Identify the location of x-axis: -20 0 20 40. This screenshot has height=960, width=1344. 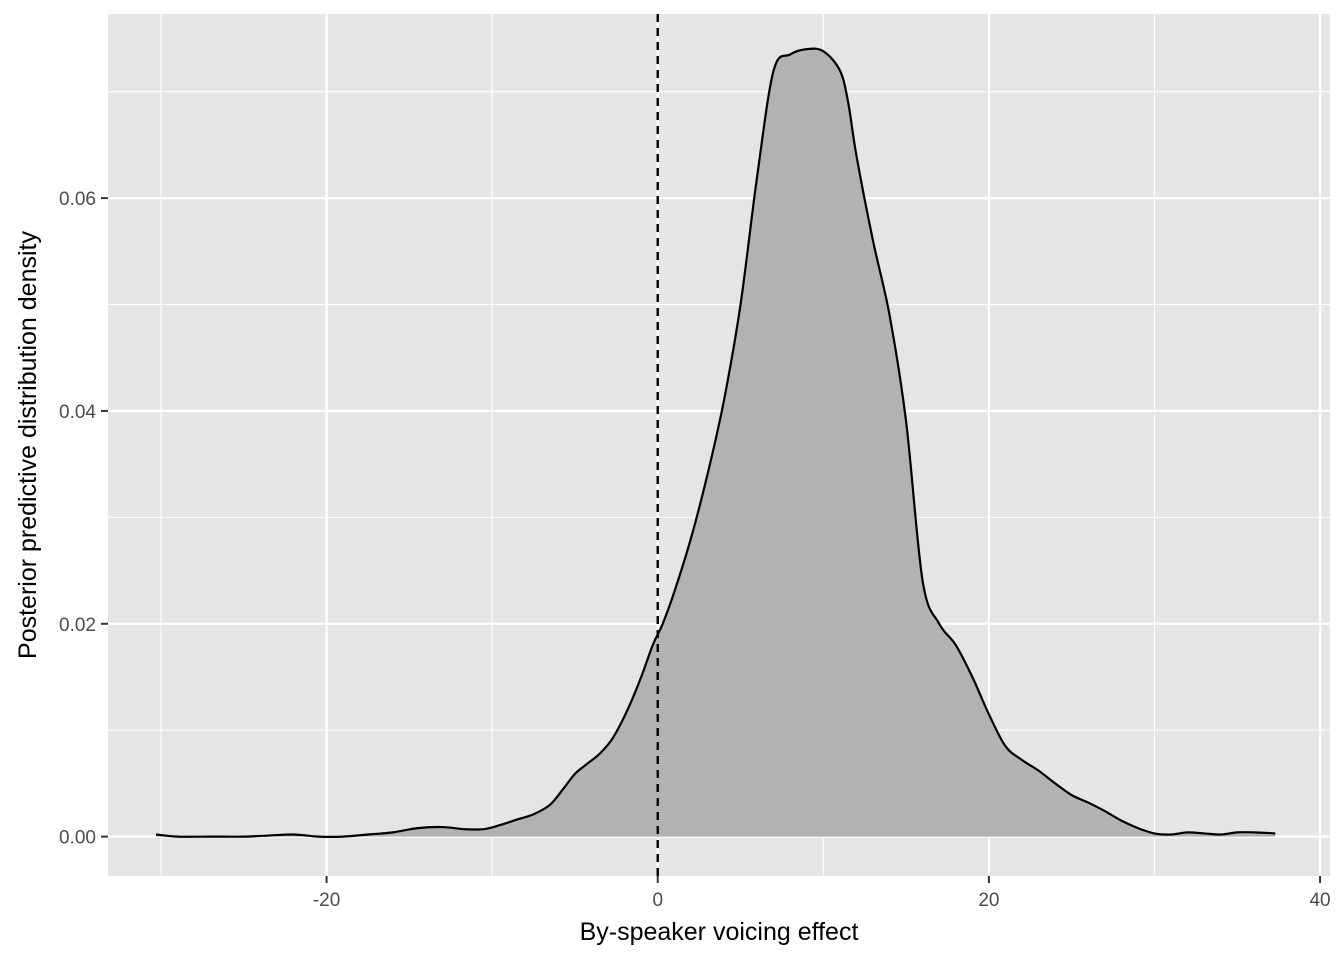
(822, 893).